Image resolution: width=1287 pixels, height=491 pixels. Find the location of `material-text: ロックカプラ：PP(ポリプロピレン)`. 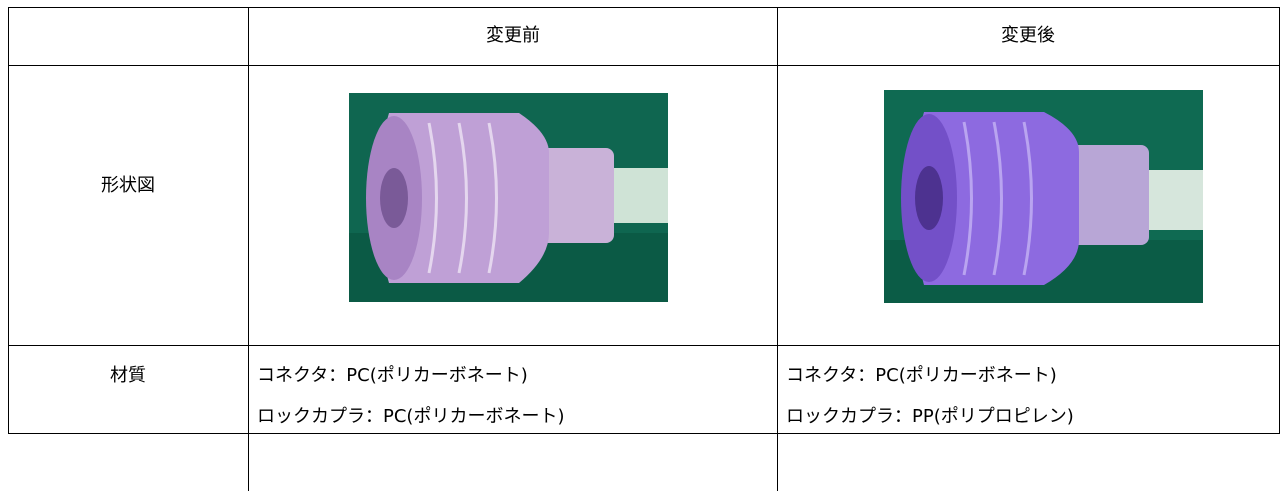

material-text: ロックカプラ：PP(ポリプロピレン) is located at coordinates (930, 416).